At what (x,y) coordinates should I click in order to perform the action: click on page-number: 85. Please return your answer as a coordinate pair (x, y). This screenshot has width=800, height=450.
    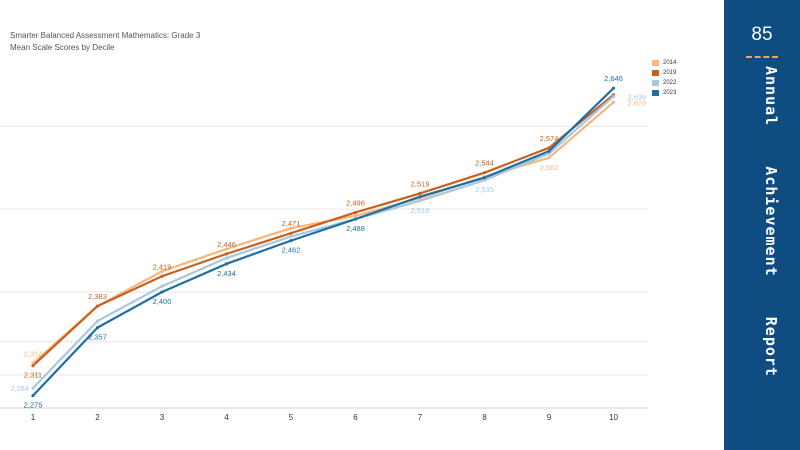
    Looking at the image, I should click on (762, 34).